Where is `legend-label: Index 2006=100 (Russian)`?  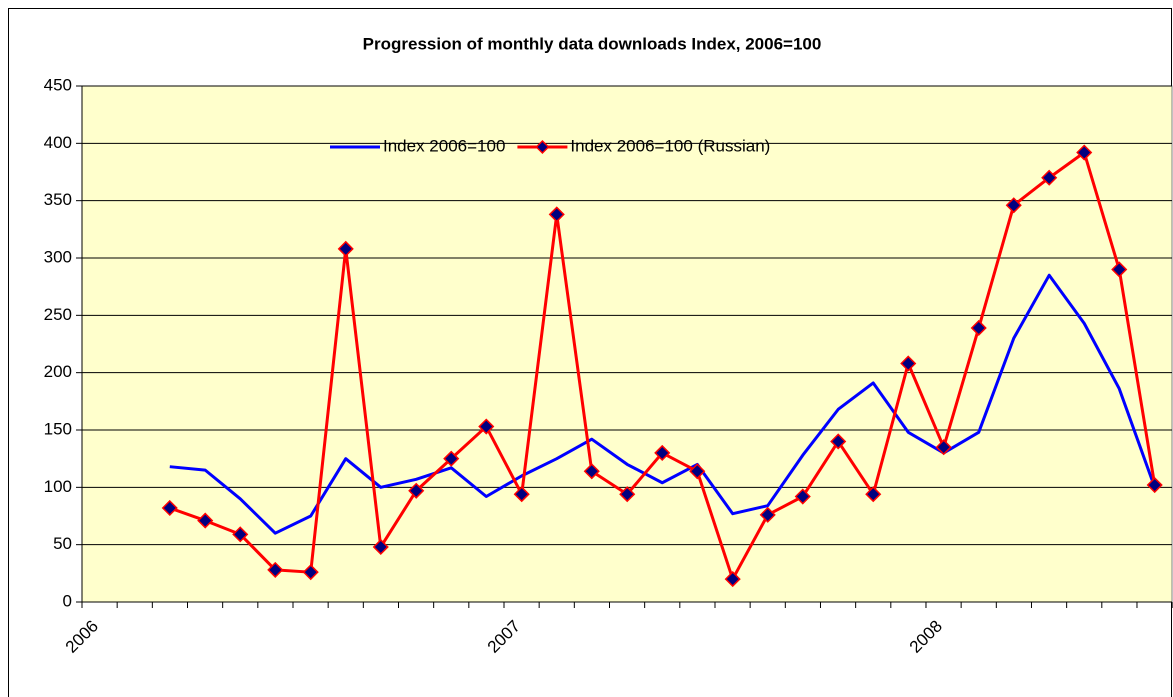
legend-label: Index 2006=100 (Russian) is located at coordinates (670, 145).